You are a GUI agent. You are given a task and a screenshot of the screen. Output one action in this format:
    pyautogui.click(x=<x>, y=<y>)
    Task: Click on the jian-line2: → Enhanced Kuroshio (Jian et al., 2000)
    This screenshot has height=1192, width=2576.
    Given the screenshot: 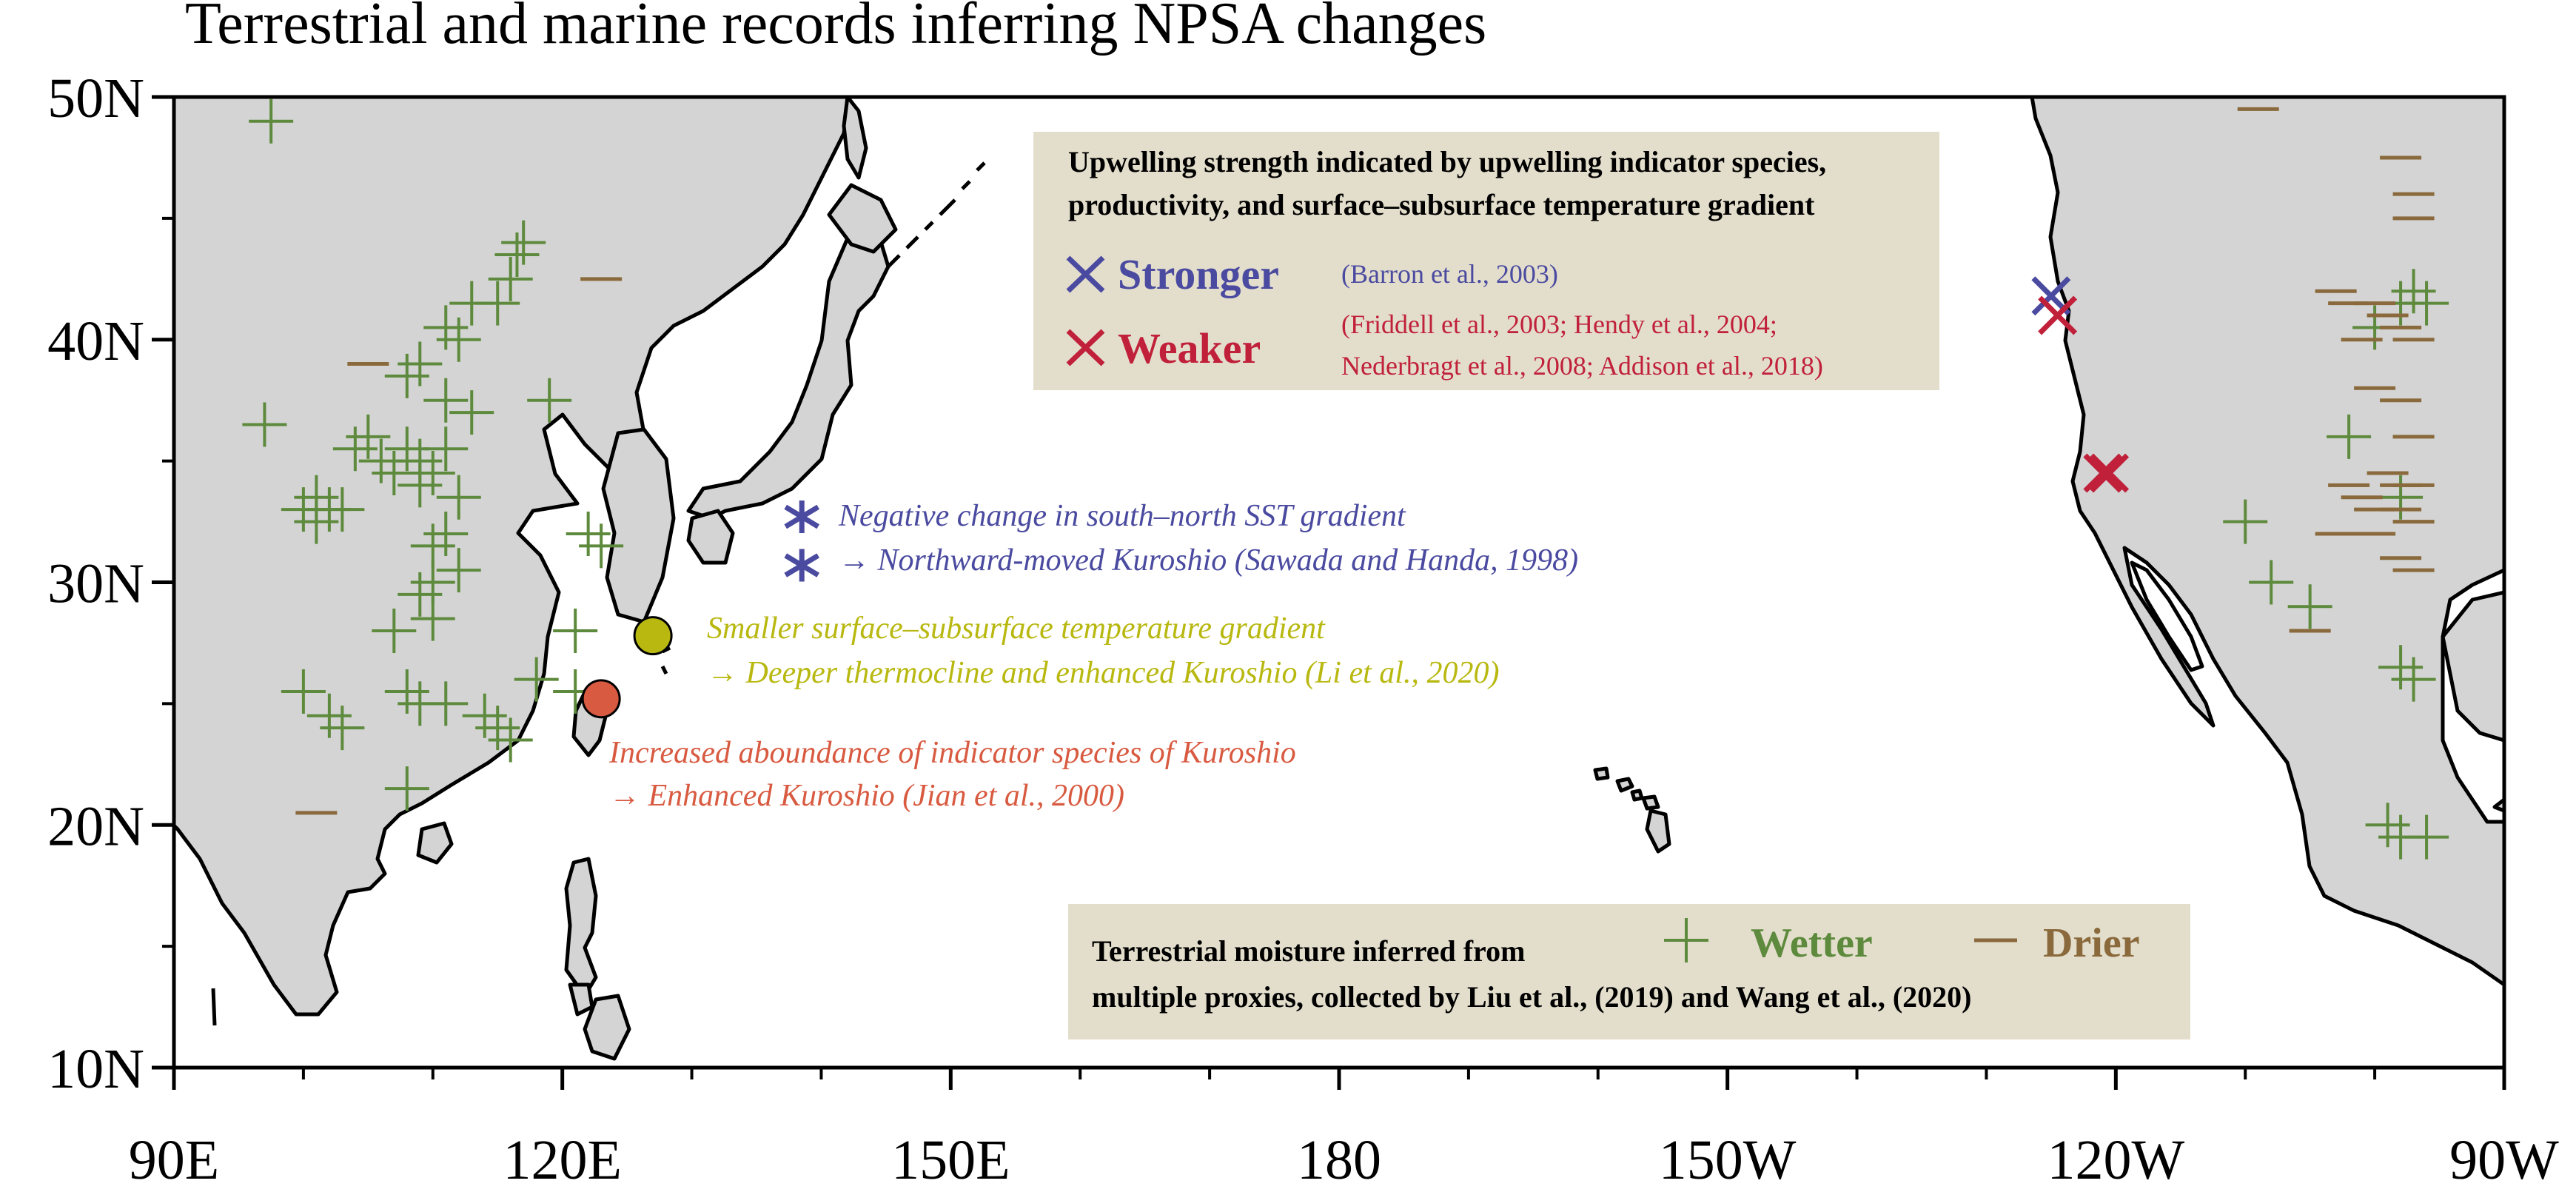 What is the action you would take?
    pyautogui.click(x=866, y=796)
    